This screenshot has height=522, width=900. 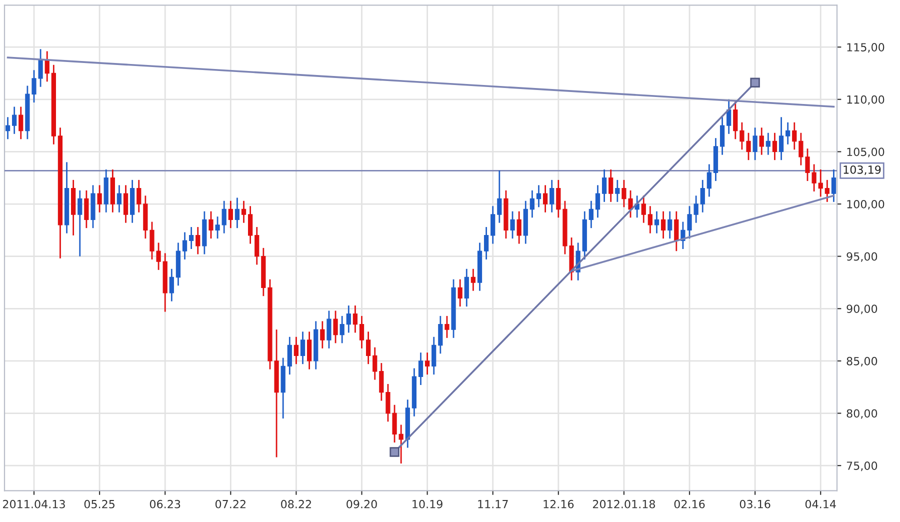 What do you see at coordinates (755, 504) in the screenshot?
I see `x-tick-label: 03.16` at bounding box center [755, 504].